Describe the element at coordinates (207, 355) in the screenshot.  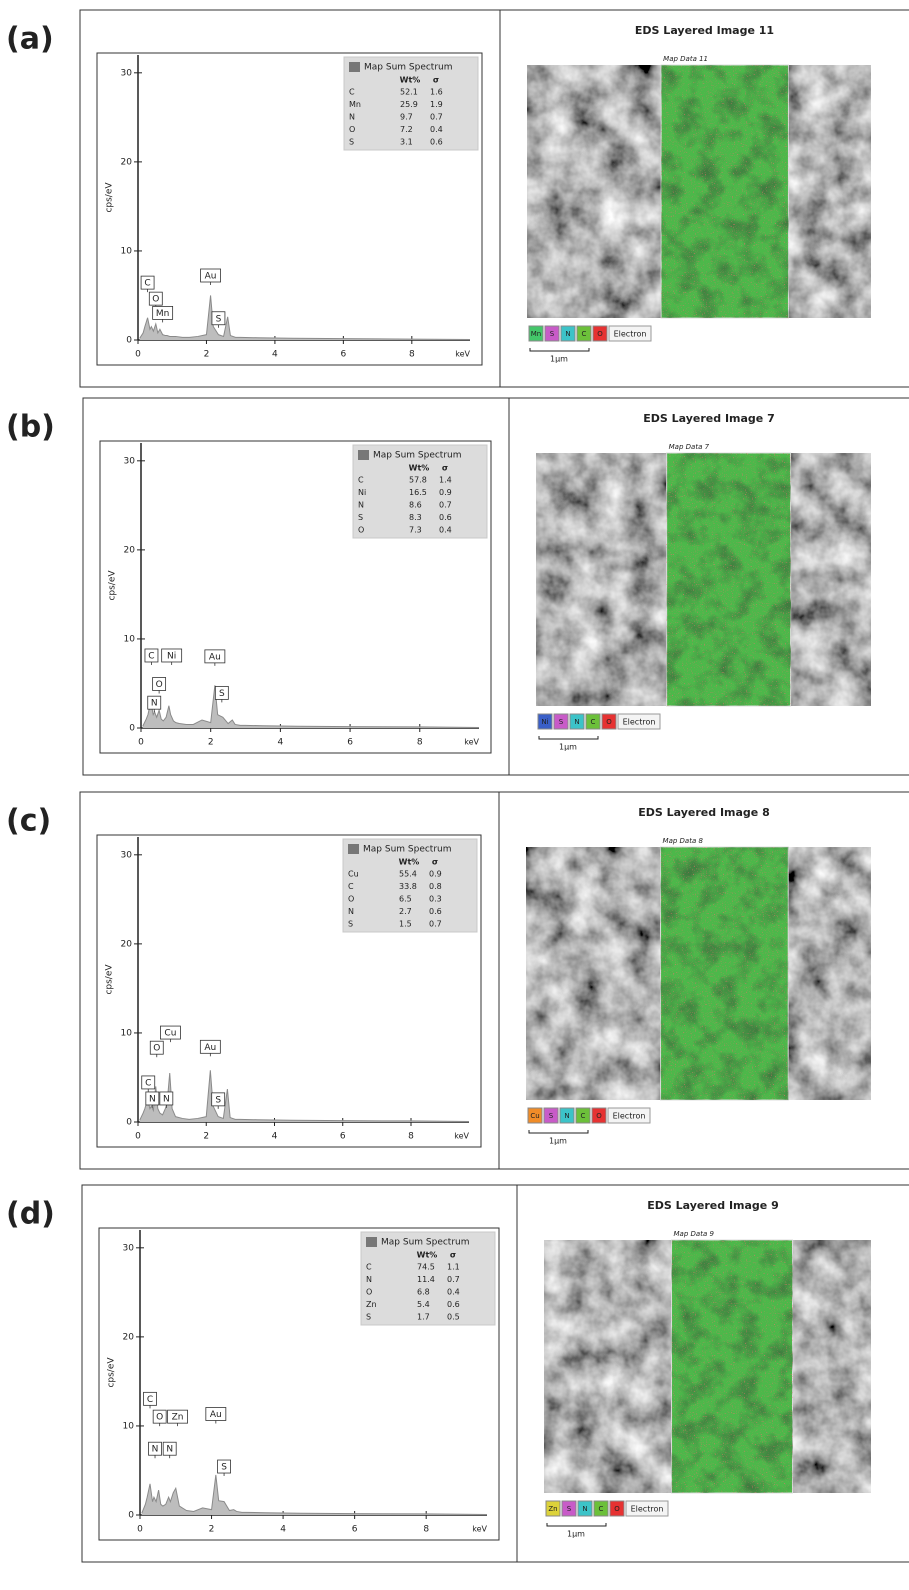
I see `x-tick-label: 2` at that location.